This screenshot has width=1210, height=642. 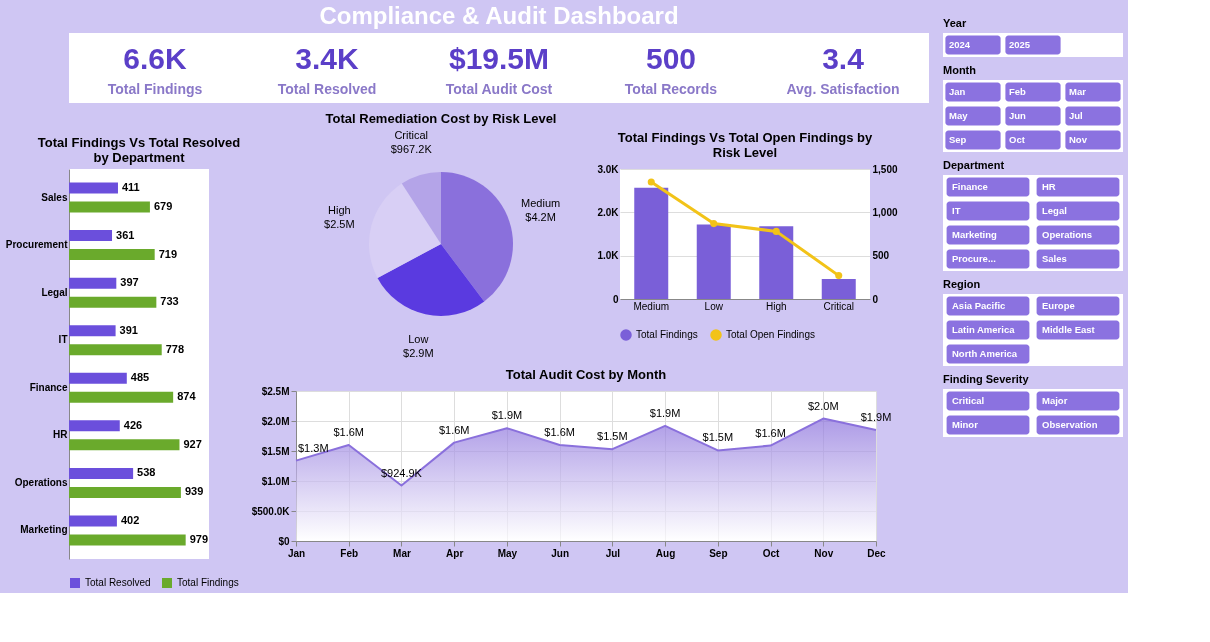 I want to click on y-tick-label: Finance, so click(x=48, y=387).